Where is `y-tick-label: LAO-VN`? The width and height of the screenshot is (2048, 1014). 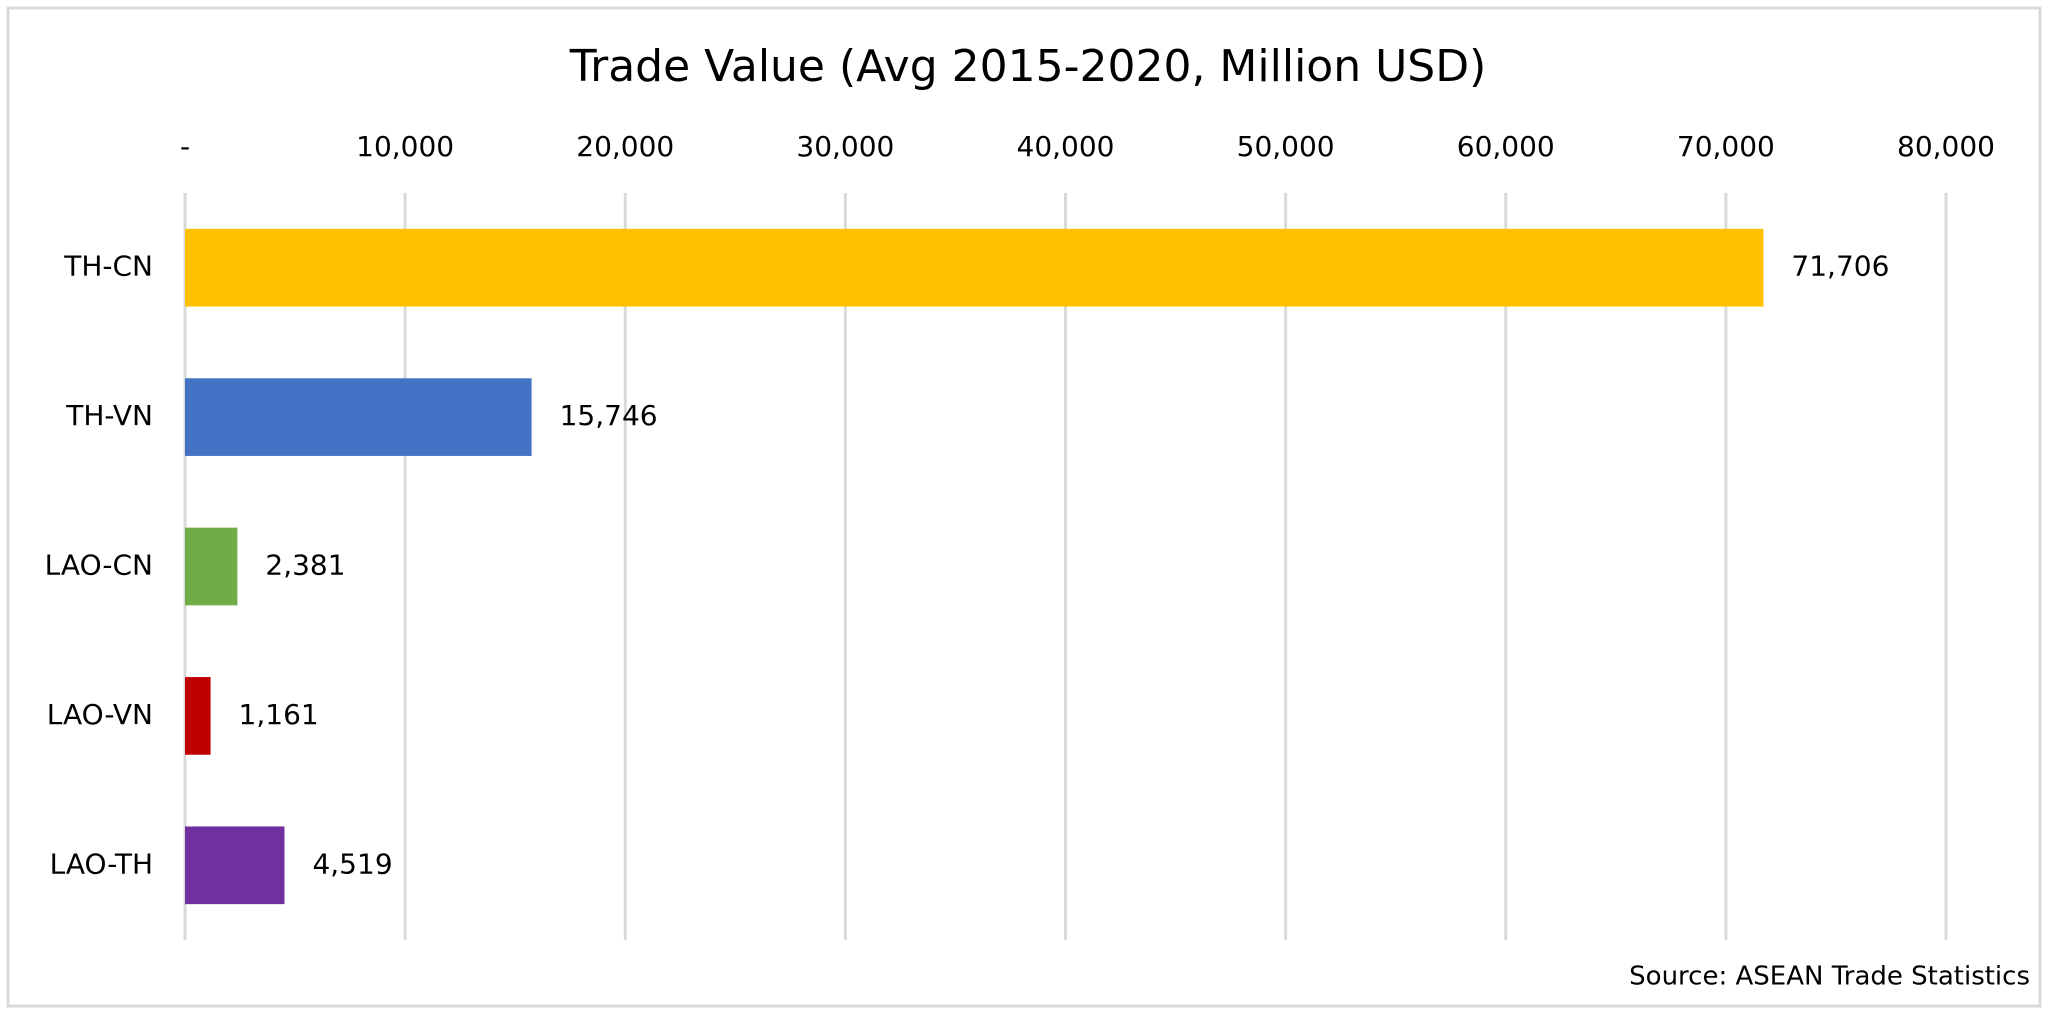
y-tick-label: LAO-VN is located at coordinates (100, 714).